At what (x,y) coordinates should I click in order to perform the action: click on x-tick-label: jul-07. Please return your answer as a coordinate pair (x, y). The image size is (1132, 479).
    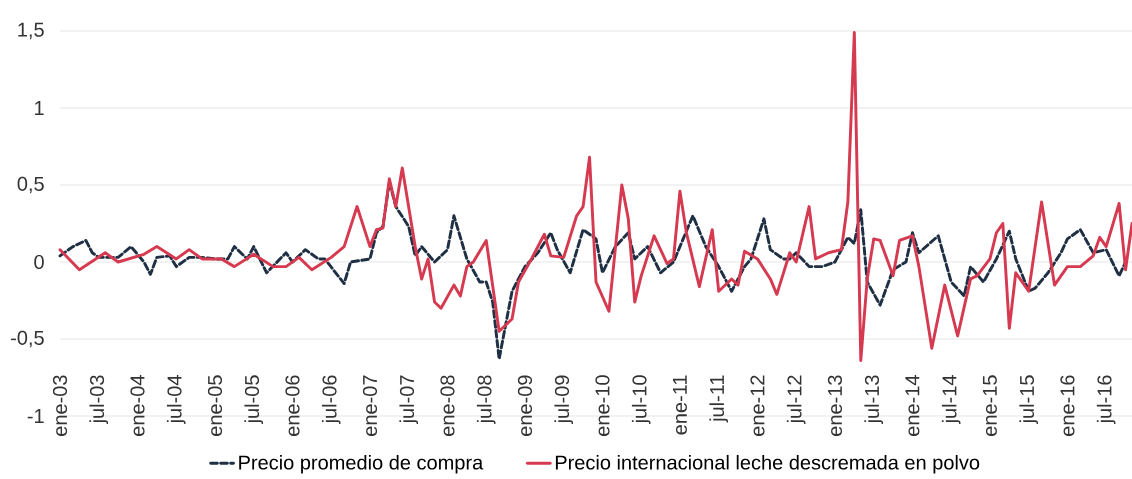
    Looking at the image, I should click on (409, 399).